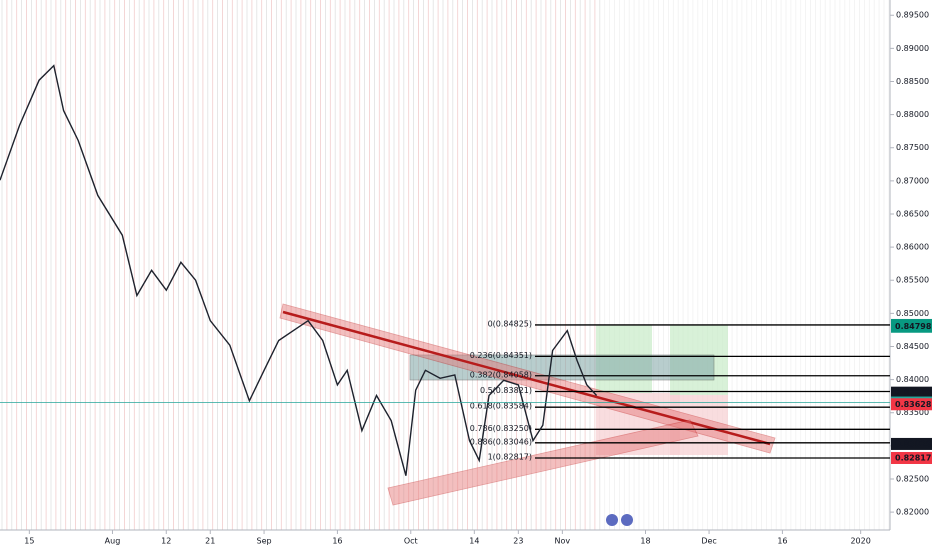 Image resolution: width=932 pixels, height=550 pixels. I want to click on fib-label: 0.786(0.83250), so click(501, 428).